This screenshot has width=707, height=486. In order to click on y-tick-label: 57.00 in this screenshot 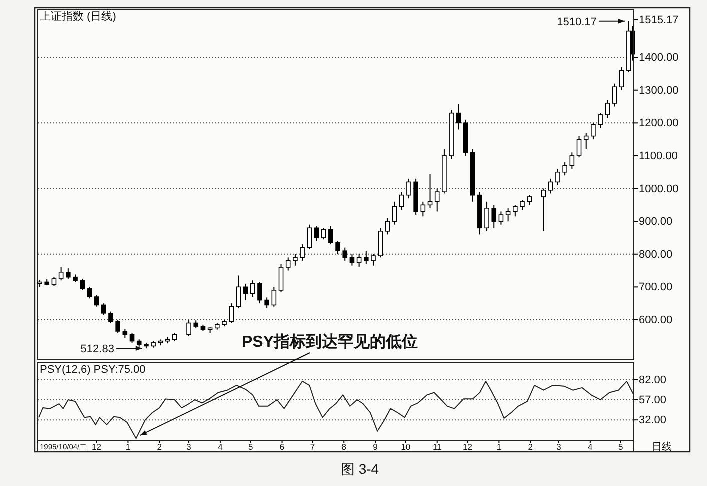, I will do `click(653, 400)`.